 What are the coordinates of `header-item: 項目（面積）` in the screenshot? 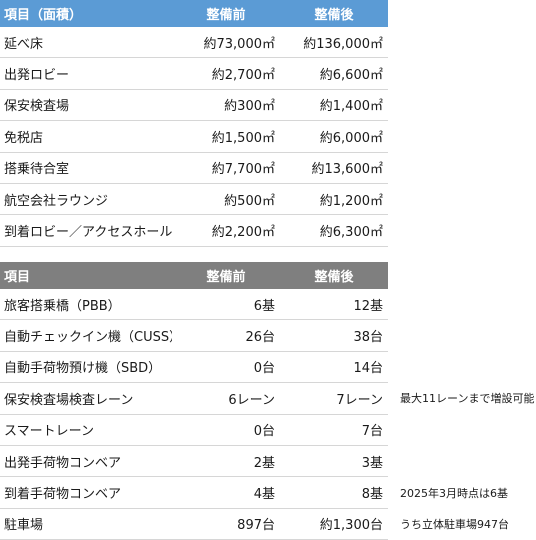 It's located at (86, 13).